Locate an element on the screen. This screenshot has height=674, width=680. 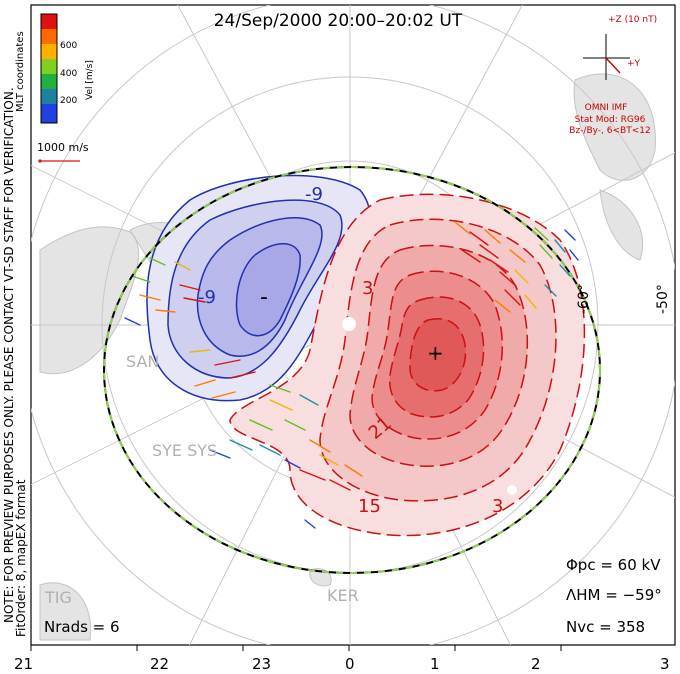
radar-count: Nrads = 6 is located at coordinates (82, 627).